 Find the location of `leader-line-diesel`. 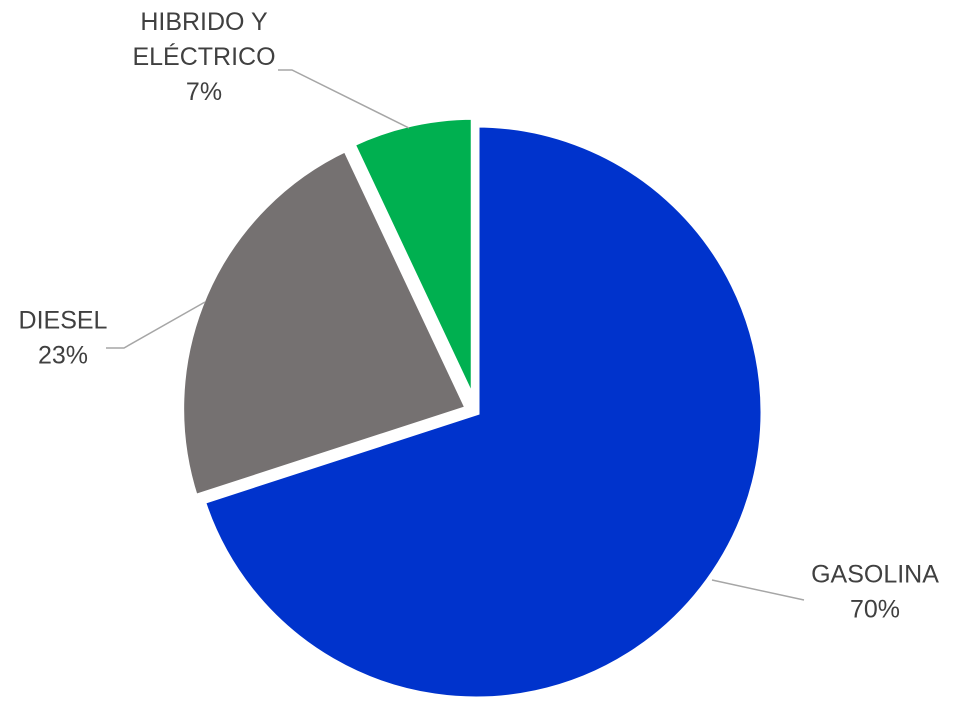

leader-line-diesel is located at coordinates (156, 325).